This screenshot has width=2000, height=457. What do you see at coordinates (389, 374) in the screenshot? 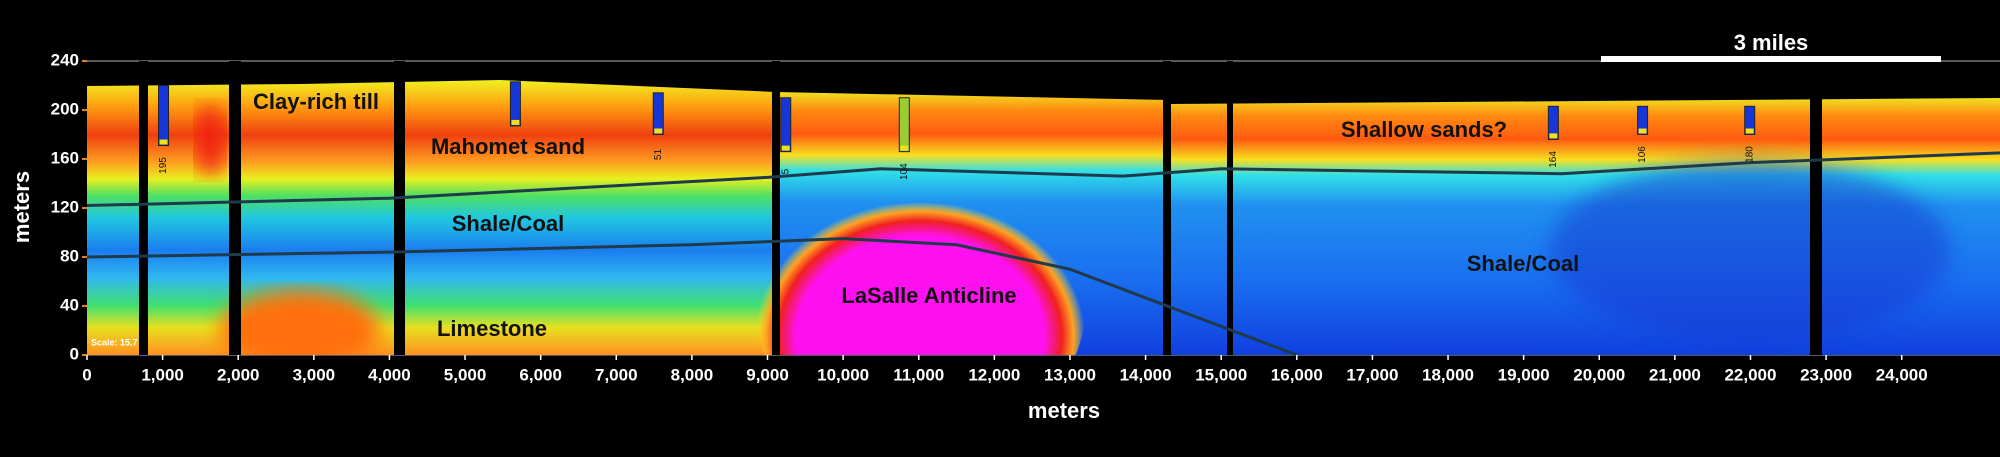
I see `x-tick-label: 4,000` at bounding box center [389, 374].